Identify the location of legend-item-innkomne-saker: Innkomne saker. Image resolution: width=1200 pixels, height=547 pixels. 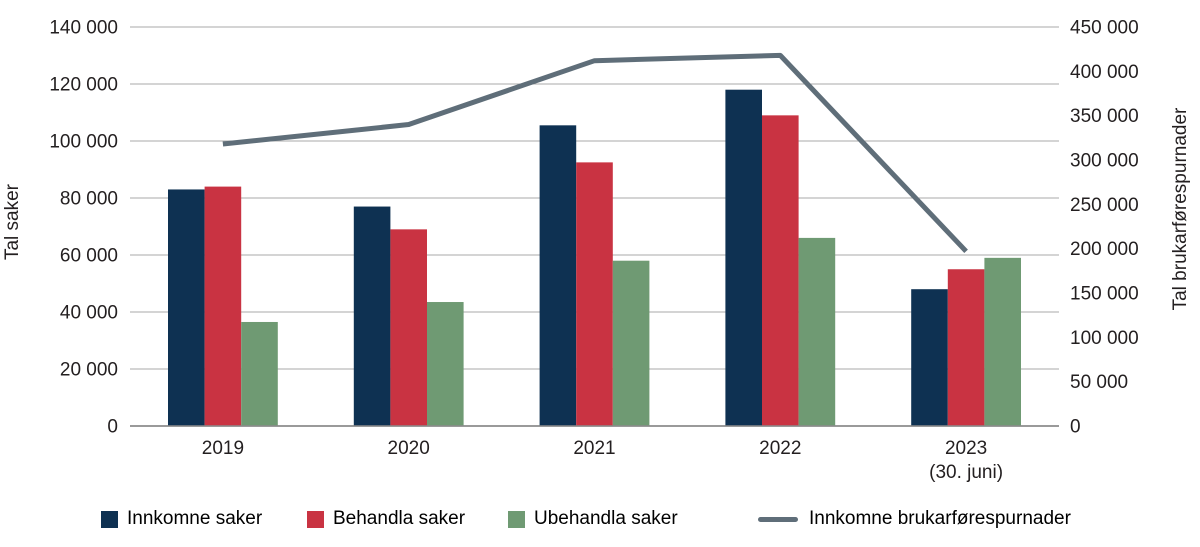
(181, 519).